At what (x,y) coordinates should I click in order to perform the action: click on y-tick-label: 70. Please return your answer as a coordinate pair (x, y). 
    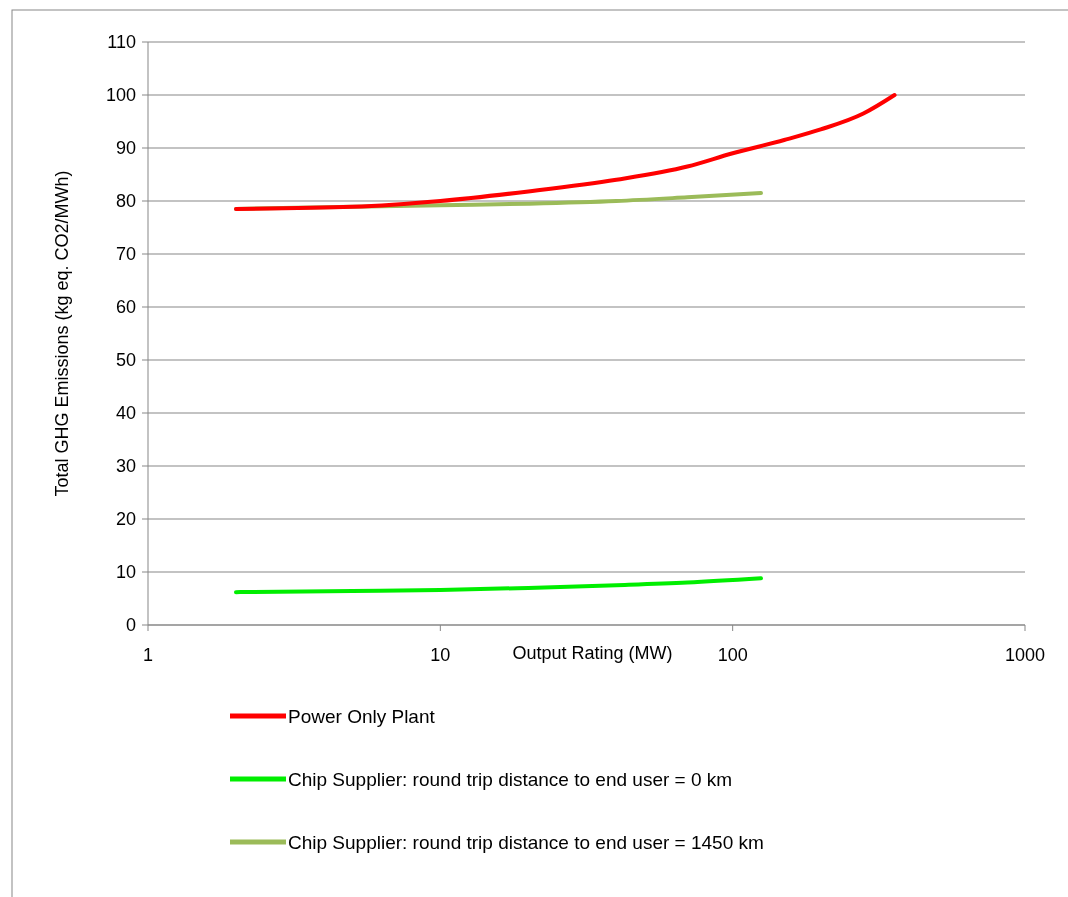
    Looking at the image, I should click on (125, 254).